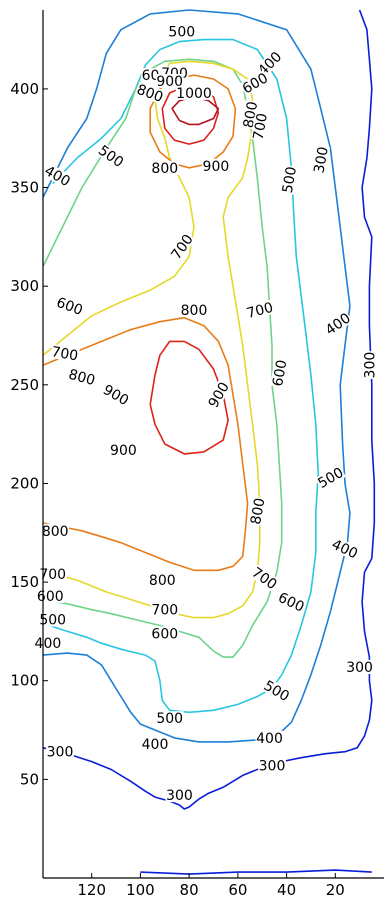 Image resolution: width=386 pixels, height=899 pixels. Describe the element at coordinates (237, 890) in the screenshot. I see `x-tick-label: 60` at that location.